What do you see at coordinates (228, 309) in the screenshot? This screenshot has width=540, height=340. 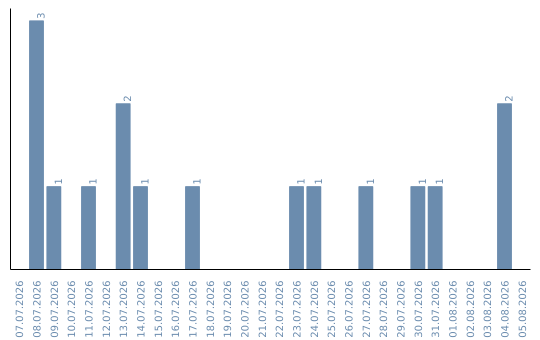 I see `x-tick-label: 19.07.2026` at bounding box center [228, 309].